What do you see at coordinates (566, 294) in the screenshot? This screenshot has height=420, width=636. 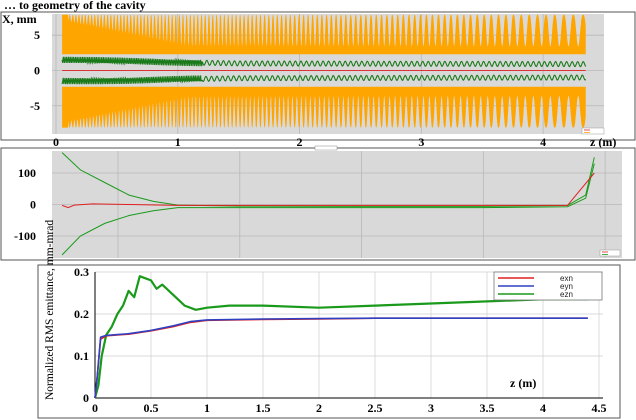 I see `emittance-legend-label: ezn` at bounding box center [566, 294].